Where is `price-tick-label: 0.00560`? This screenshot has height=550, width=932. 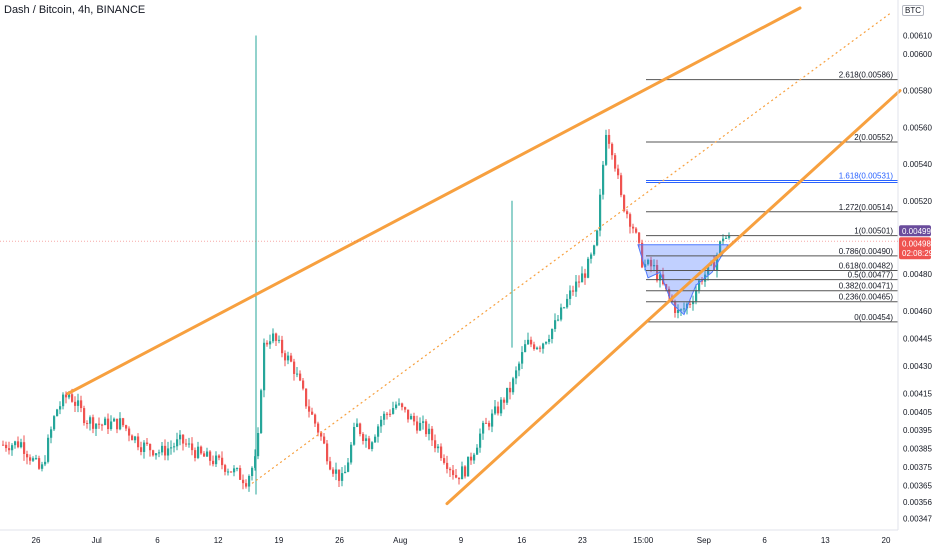 price-tick-label: 0.00560 is located at coordinates (917, 127).